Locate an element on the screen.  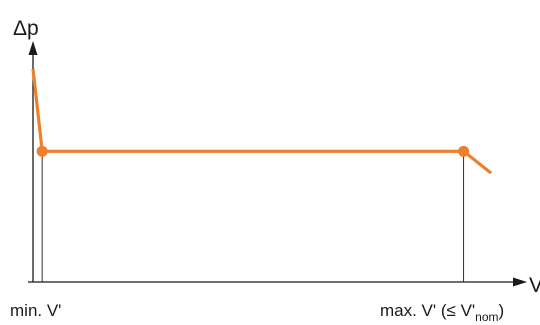
tick-label-max: max. V' (≤ V'nom) is located at coordinates (442, 312).